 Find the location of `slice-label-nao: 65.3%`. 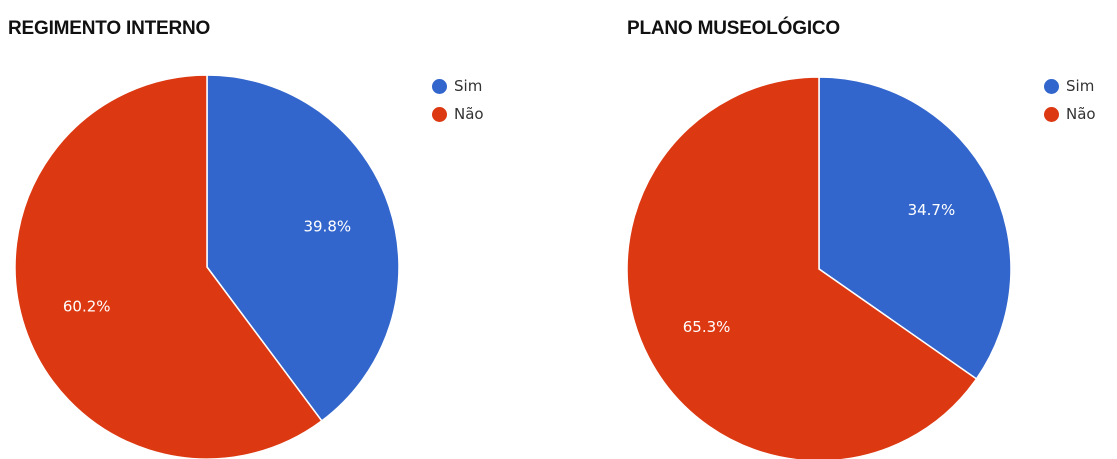

slice-label-nao: 65.3% is located at coordinates (707, 327).